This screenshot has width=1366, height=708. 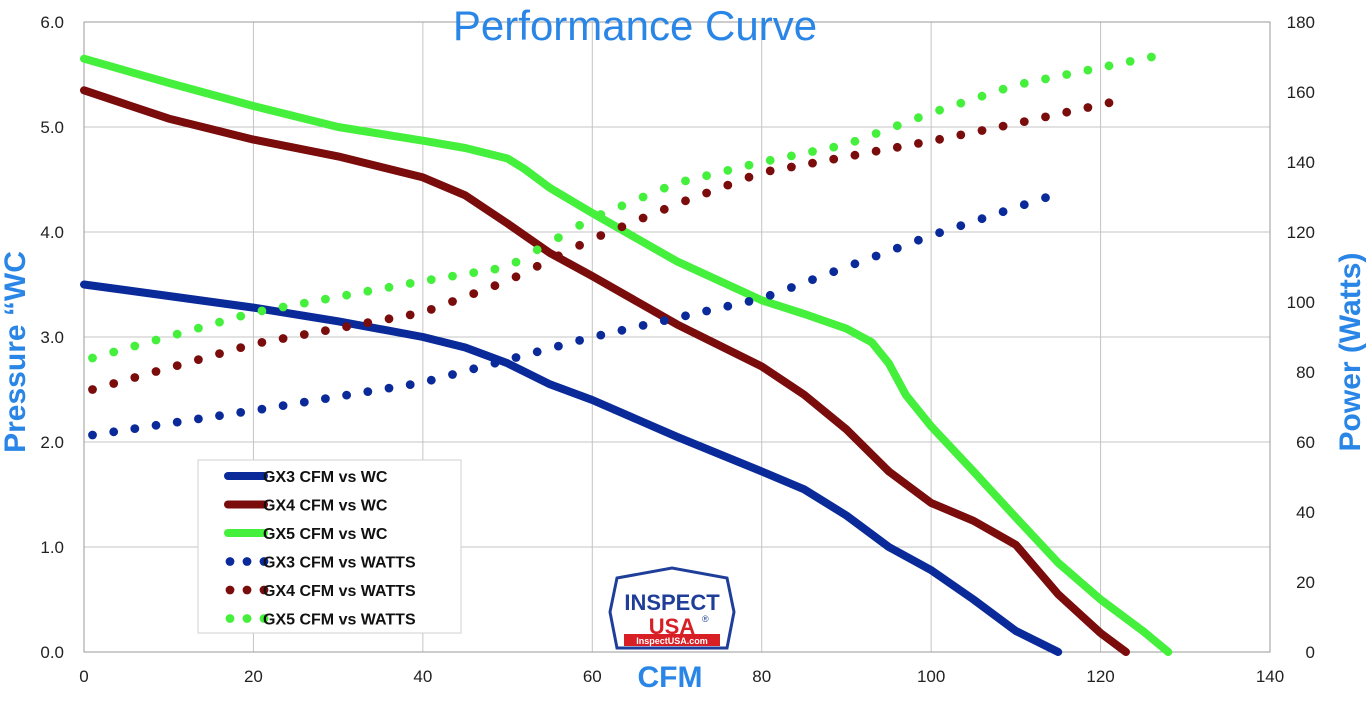 What do you see at coordinates (635, 25) in the screenshot?
I see `chart-title: Performance Curve` at bounding box center [635, 25].